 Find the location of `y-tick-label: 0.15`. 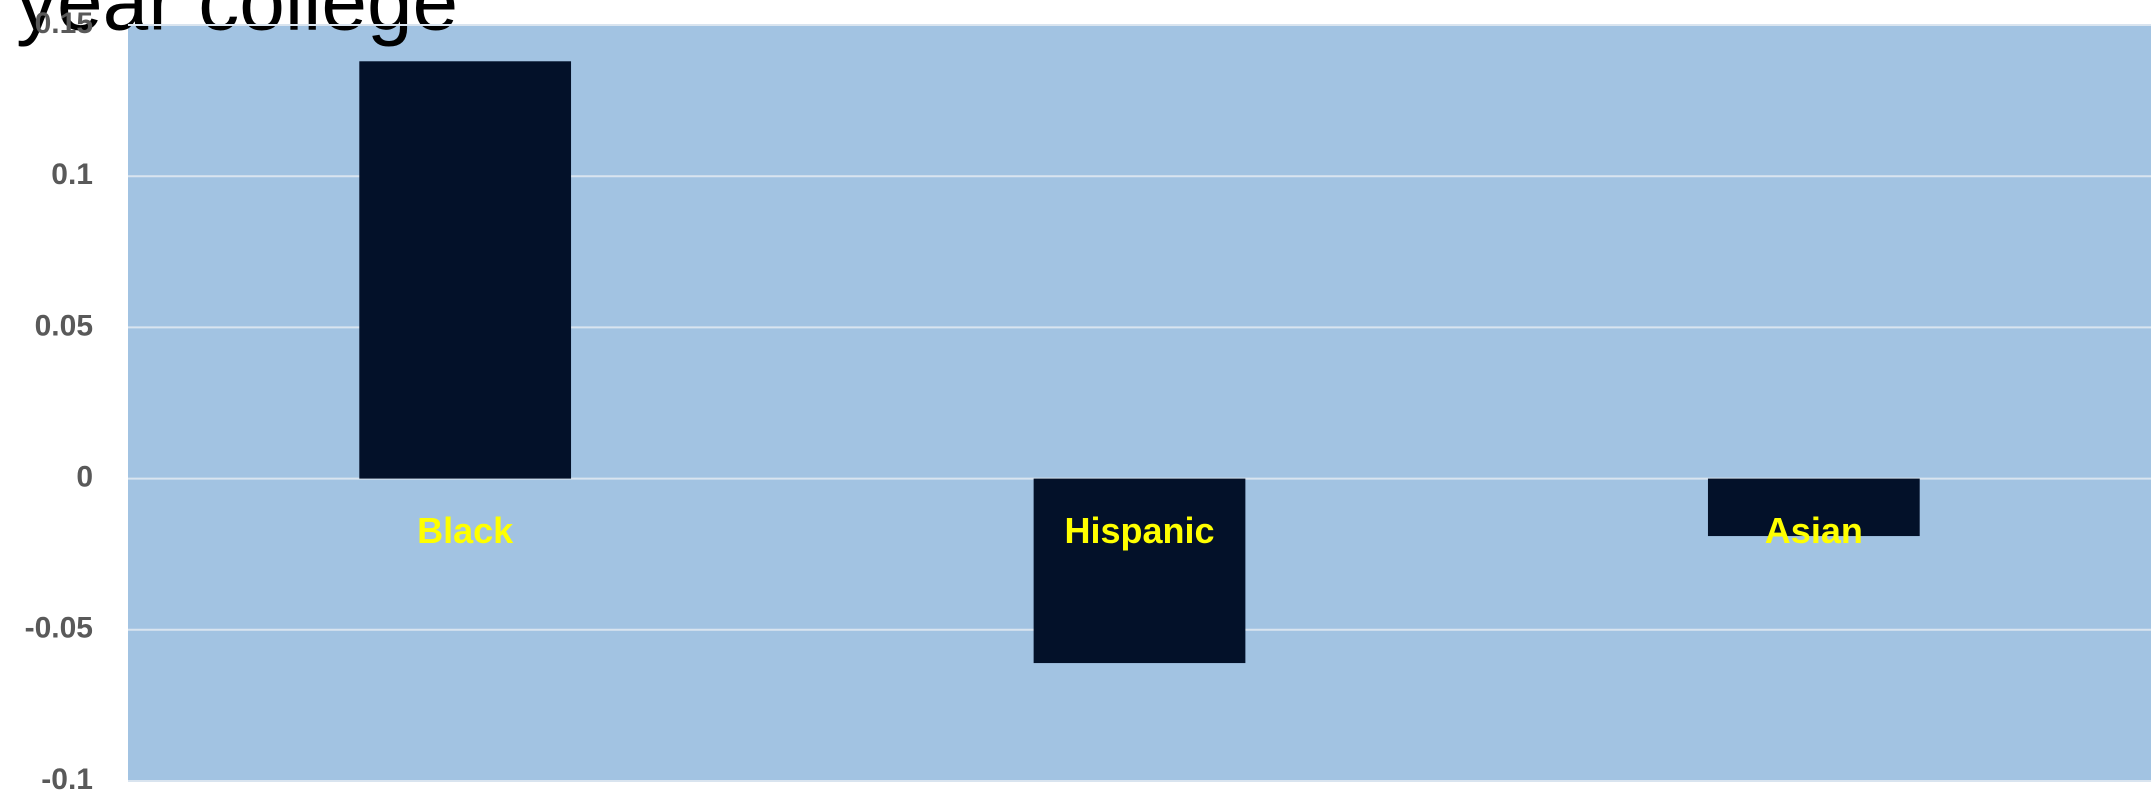

y-tick-label: 0.15 is located at coordinates (64, 23).